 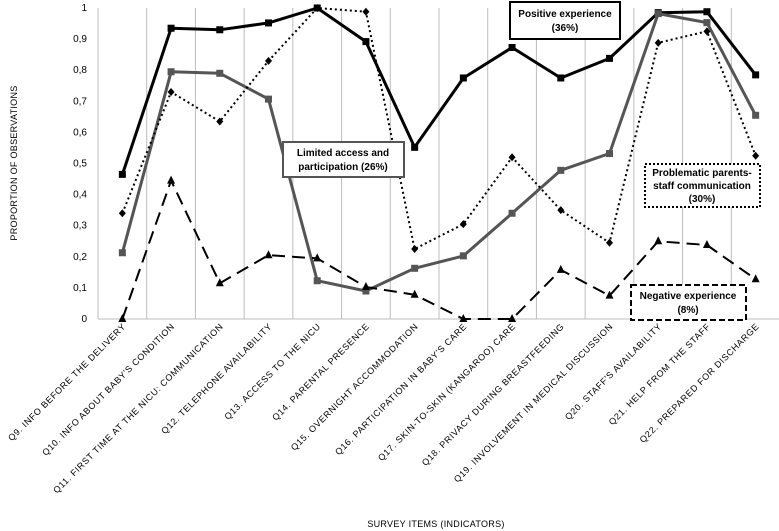 I want to click on y-tick-label: 0,7, so click(x=80, y=101).